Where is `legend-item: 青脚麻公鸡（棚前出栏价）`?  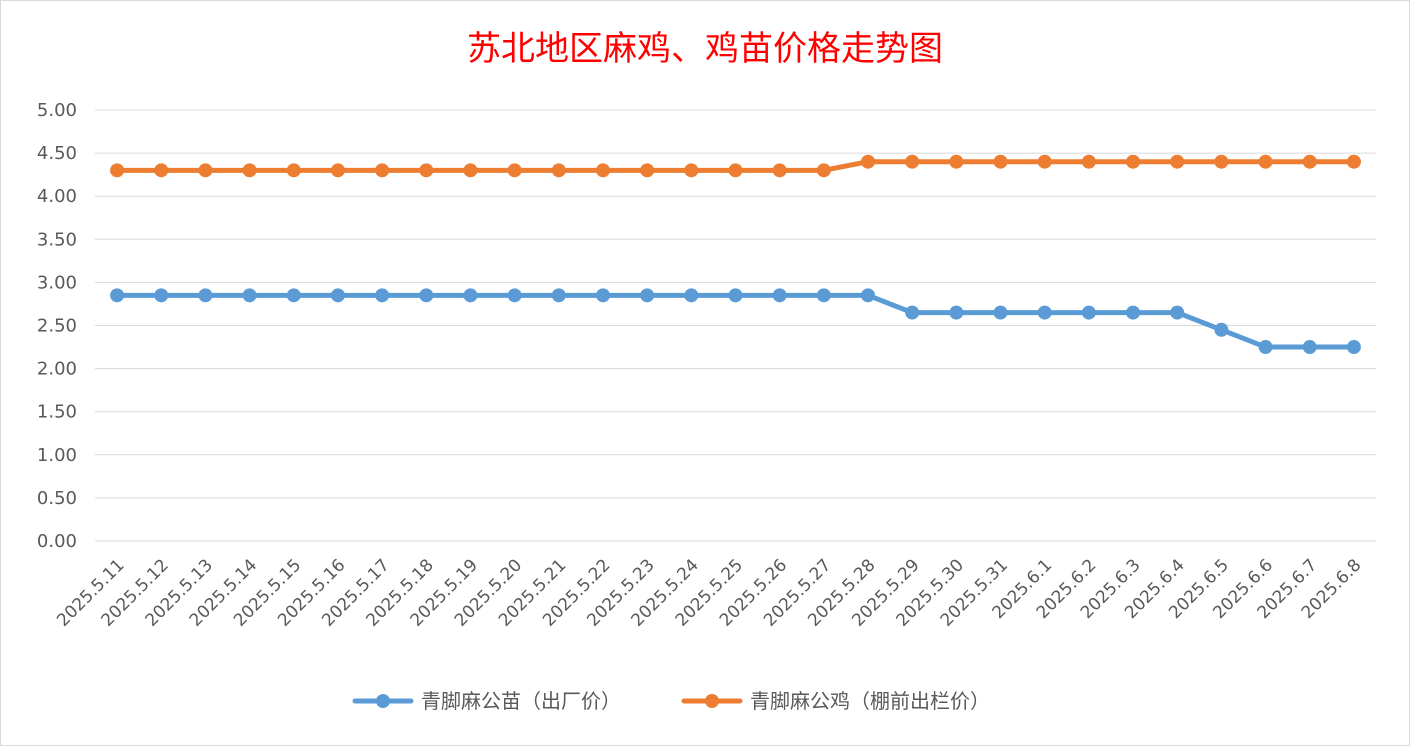 legend-item: 青脚麻公鸡（棚前出栏价） is located at coordinates (835, 701).